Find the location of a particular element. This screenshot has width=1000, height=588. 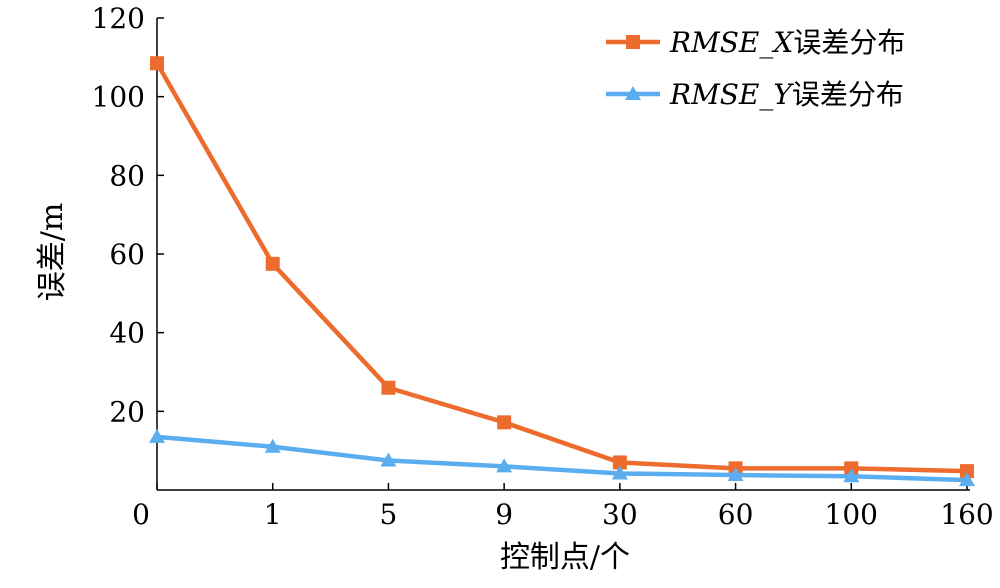

y-tick-label: 20 is located at coordinates (127, 411).